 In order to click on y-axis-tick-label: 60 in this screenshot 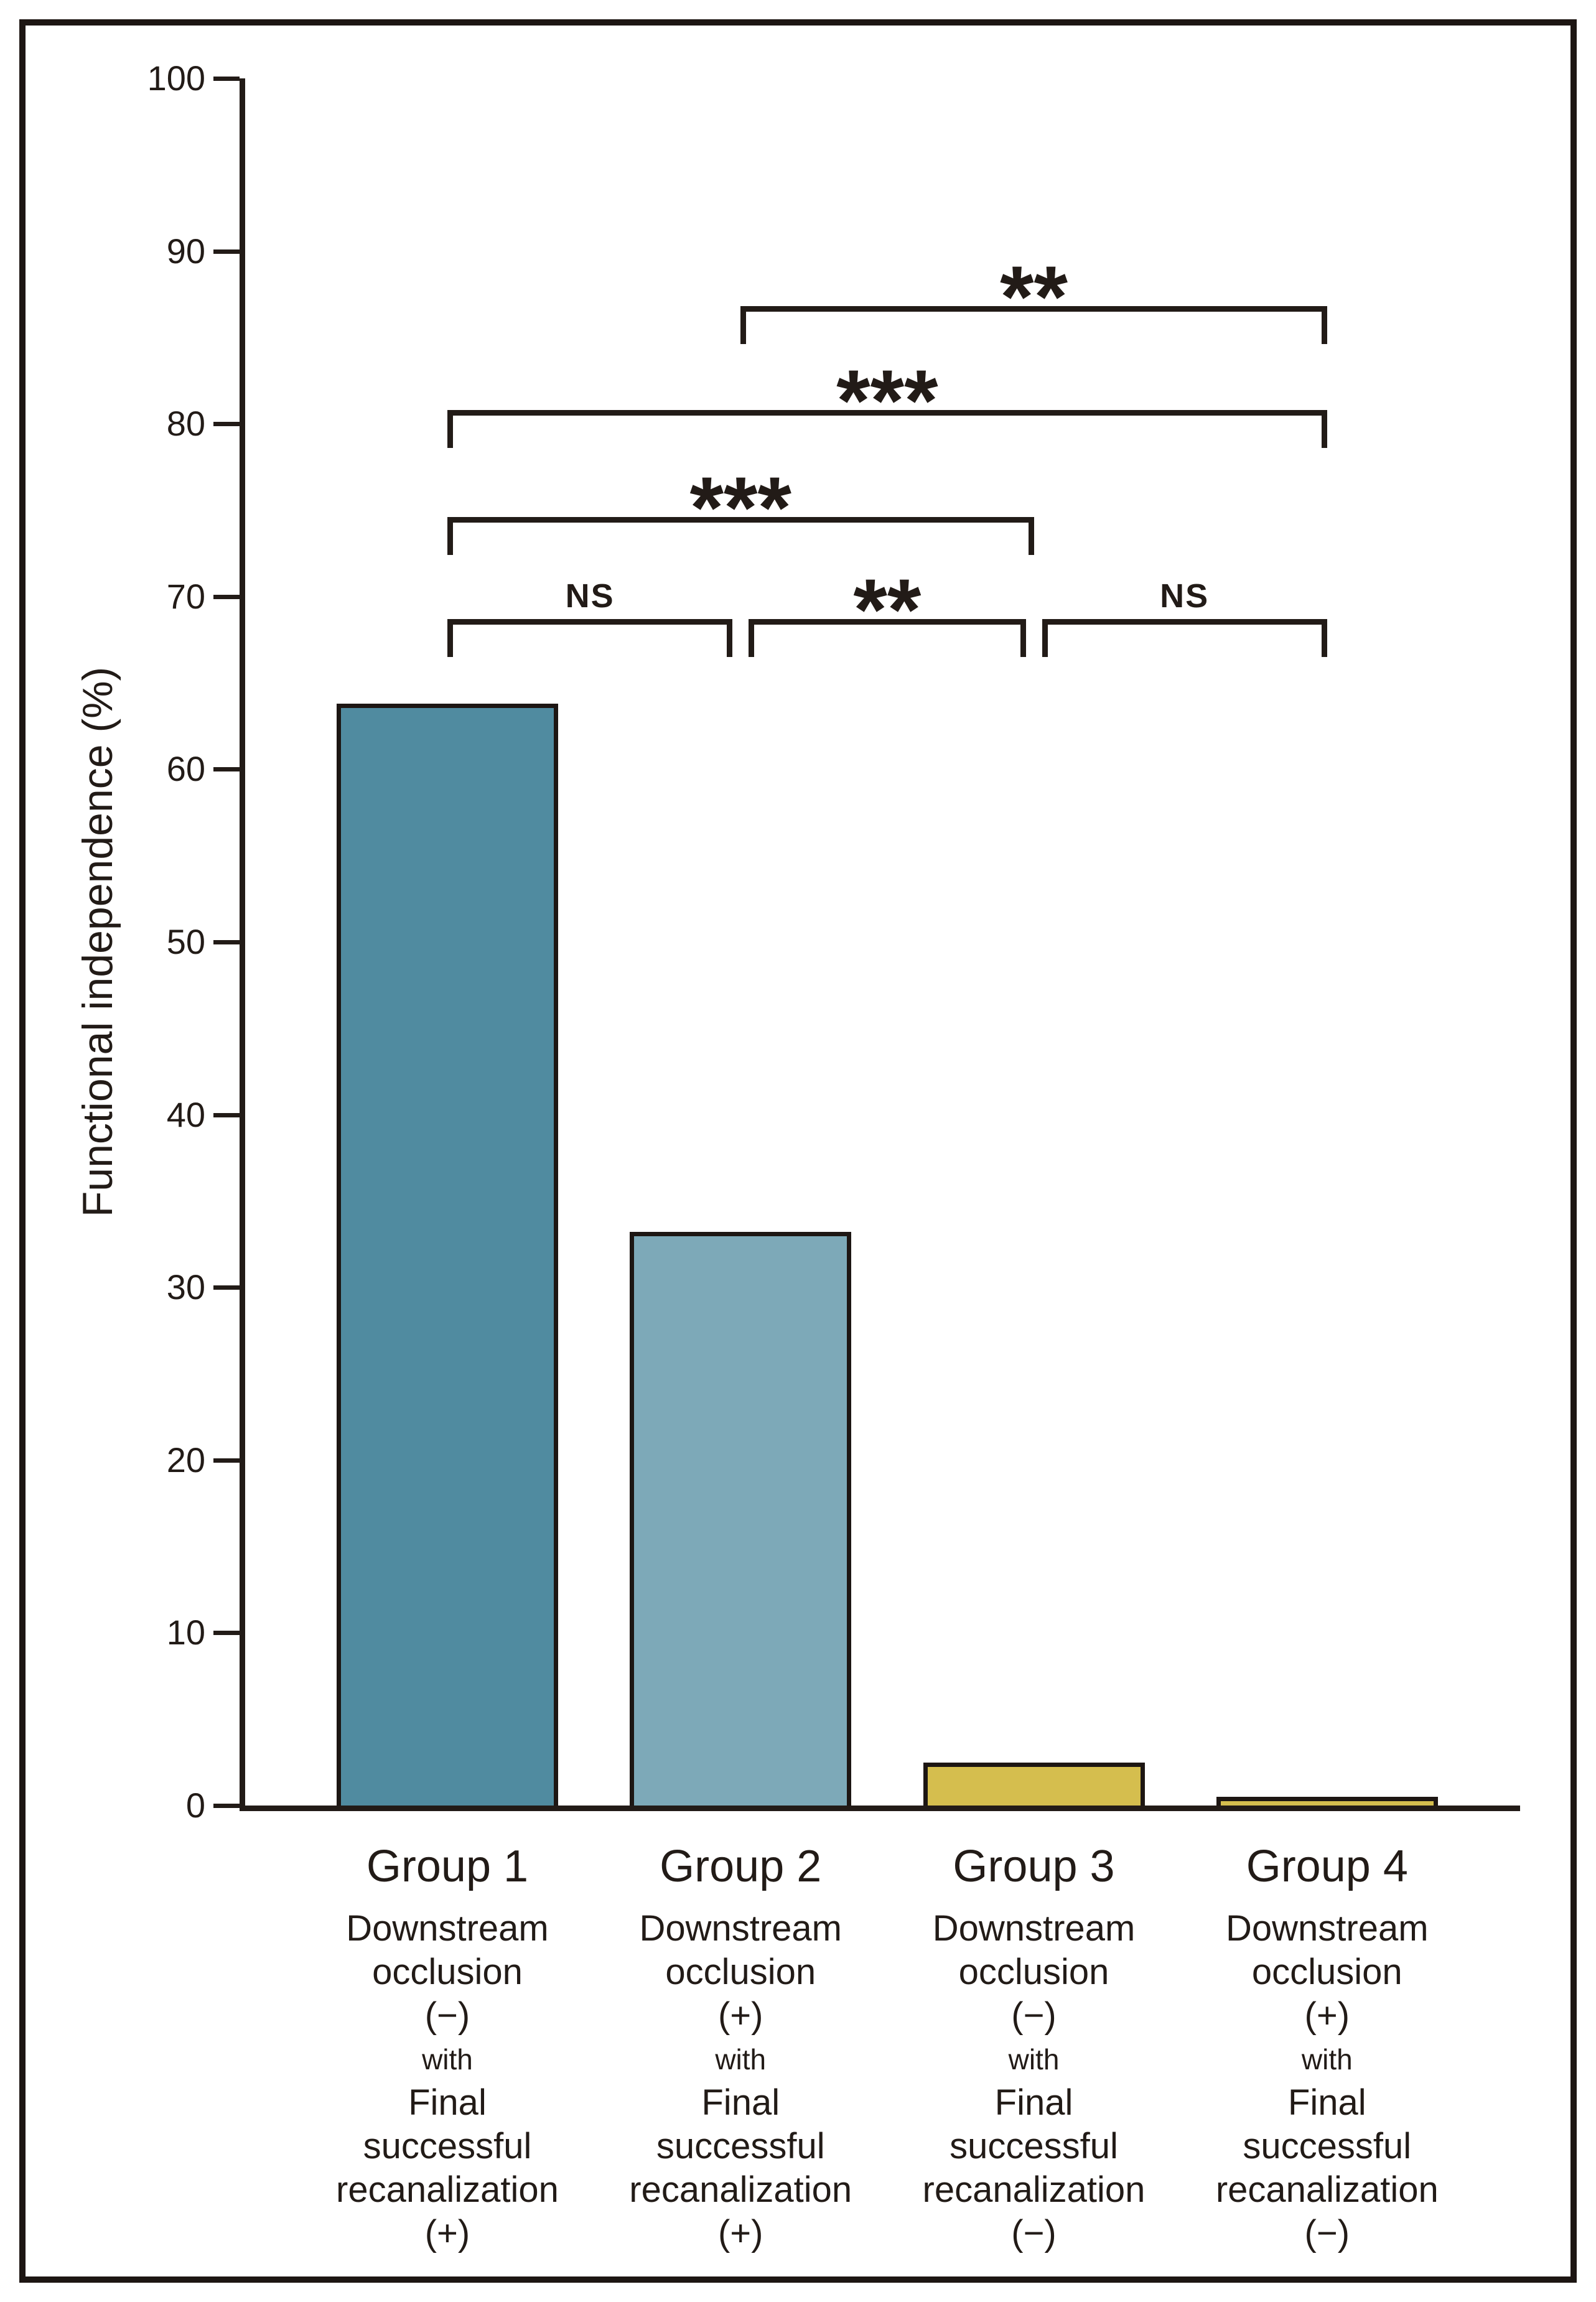, I will do `click(185, 769)`.